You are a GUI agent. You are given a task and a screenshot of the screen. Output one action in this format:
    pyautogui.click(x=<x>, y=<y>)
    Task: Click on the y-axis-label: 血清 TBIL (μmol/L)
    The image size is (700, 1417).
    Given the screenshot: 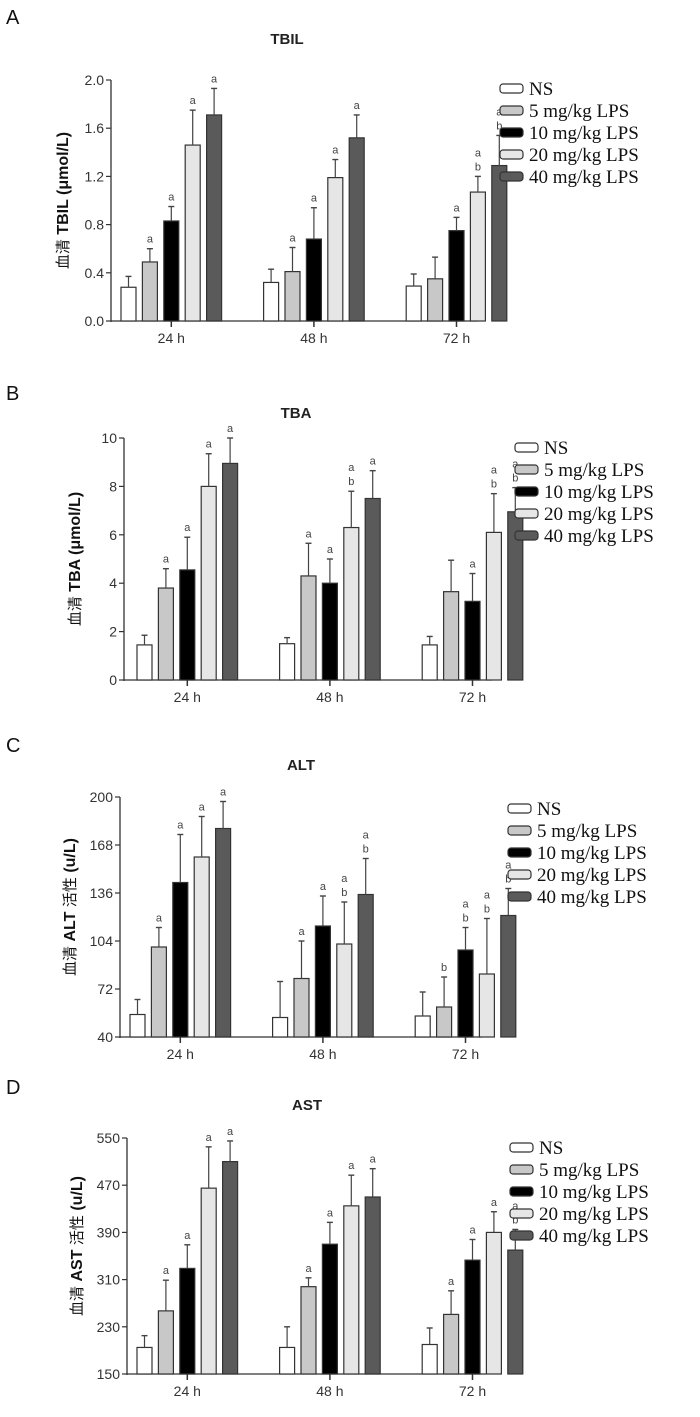 What is the action you would take?
    pyautogui.click(x=63, y=200)
    